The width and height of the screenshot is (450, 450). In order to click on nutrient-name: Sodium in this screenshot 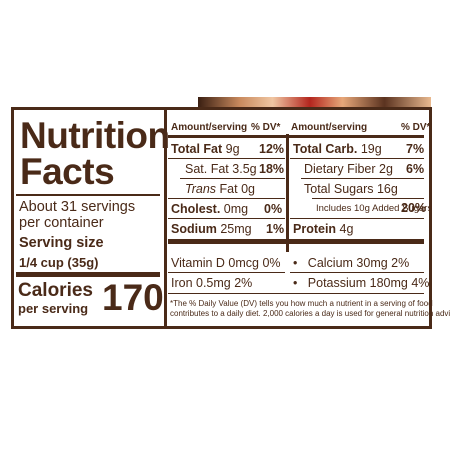, I will do `click(194, 229)`.